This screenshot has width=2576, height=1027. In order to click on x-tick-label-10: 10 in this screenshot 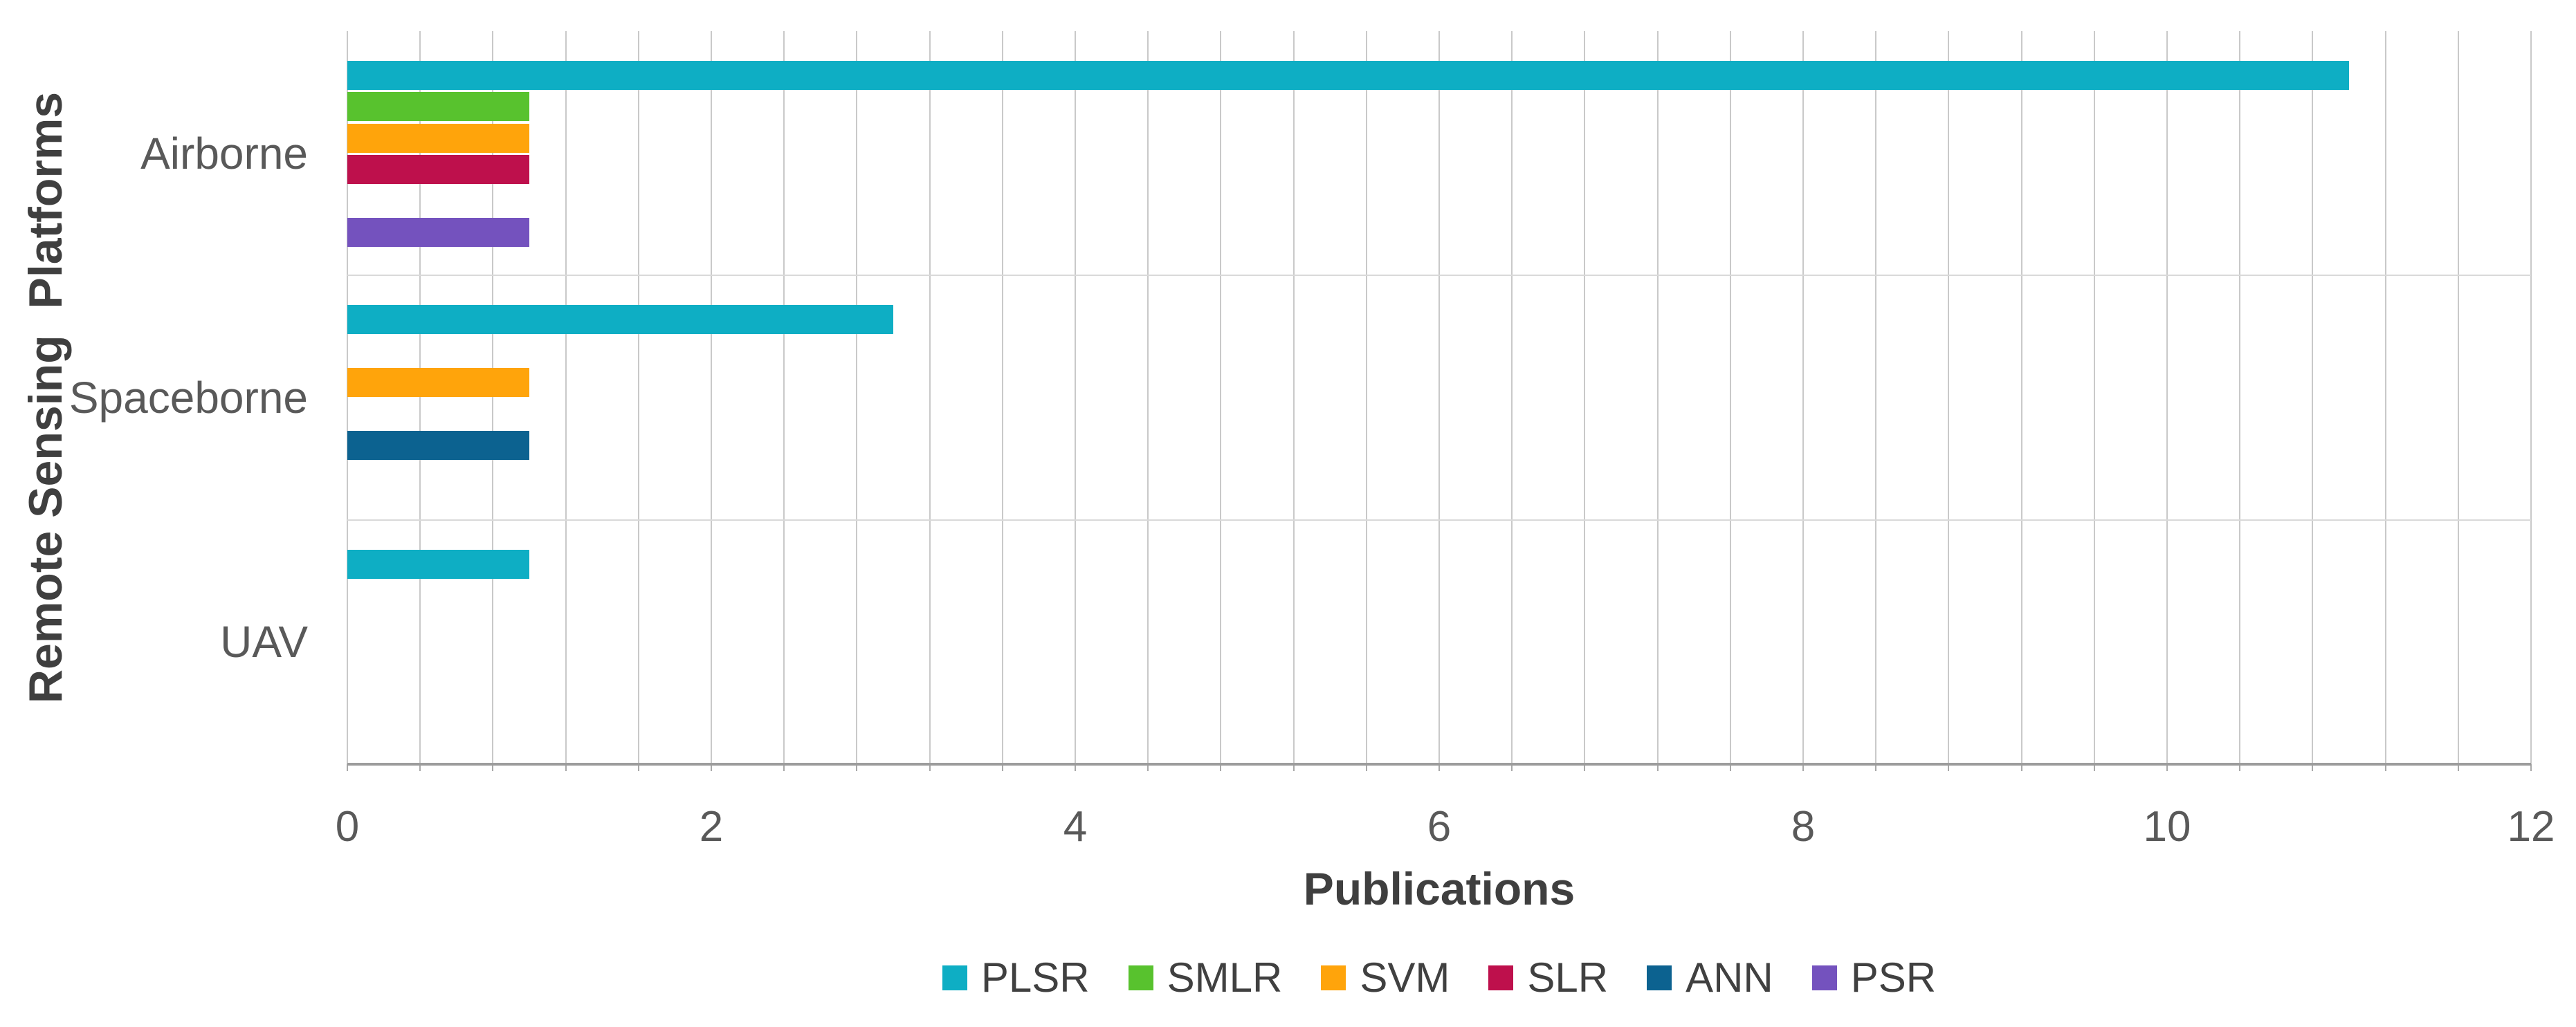, I will do `click(2167, 827)`.